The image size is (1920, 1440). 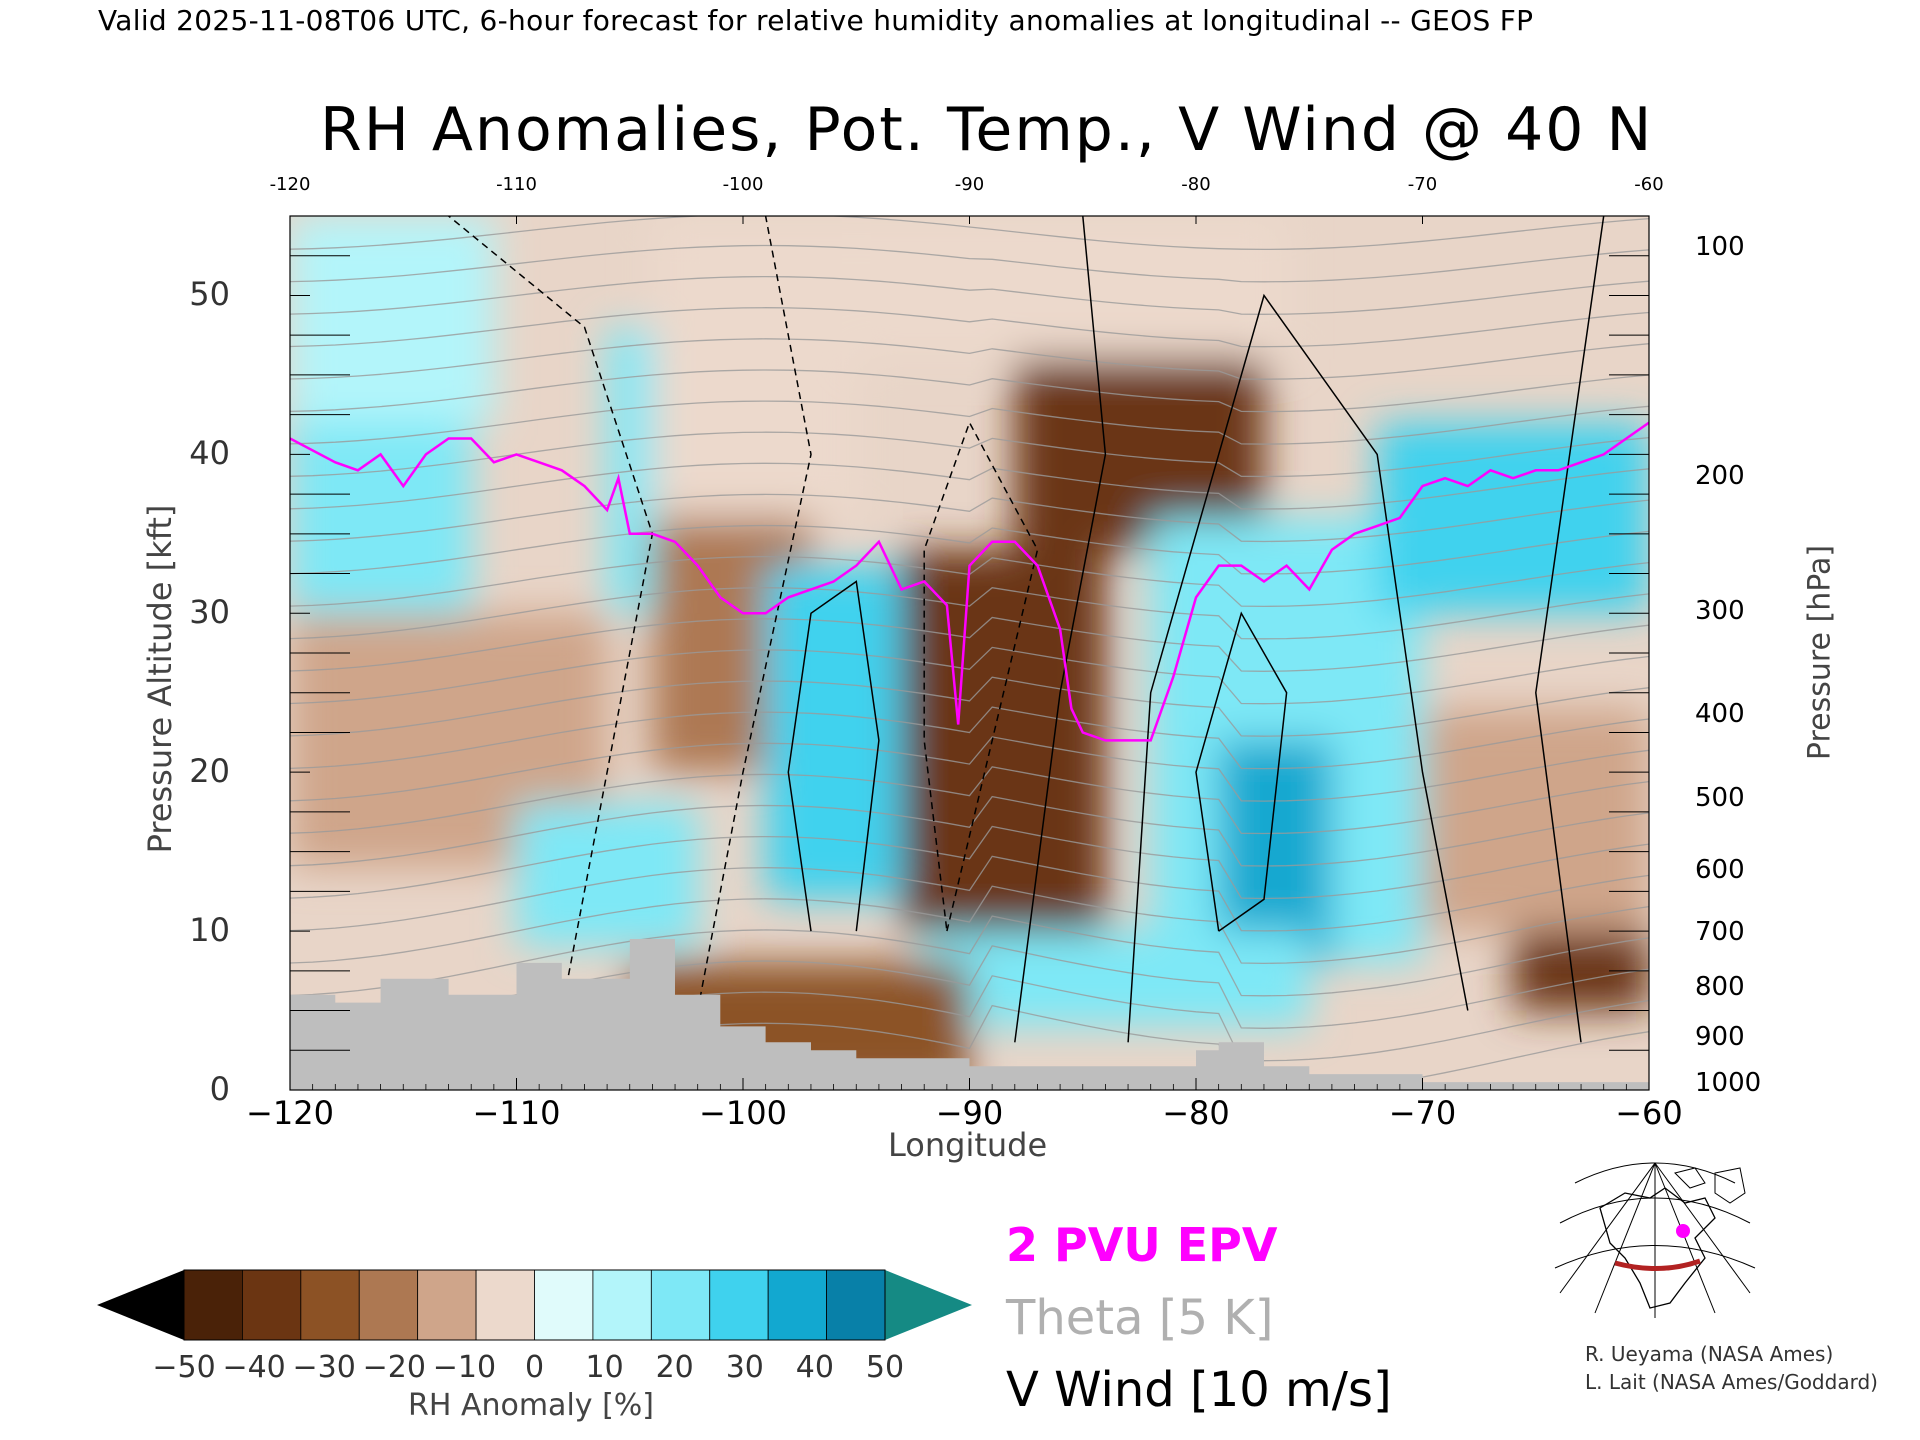 What do you see at coordinates (744, 1367) in the screenshot?
I see `colorbar-tick-label: 30` at bounding box center [744, 1367].